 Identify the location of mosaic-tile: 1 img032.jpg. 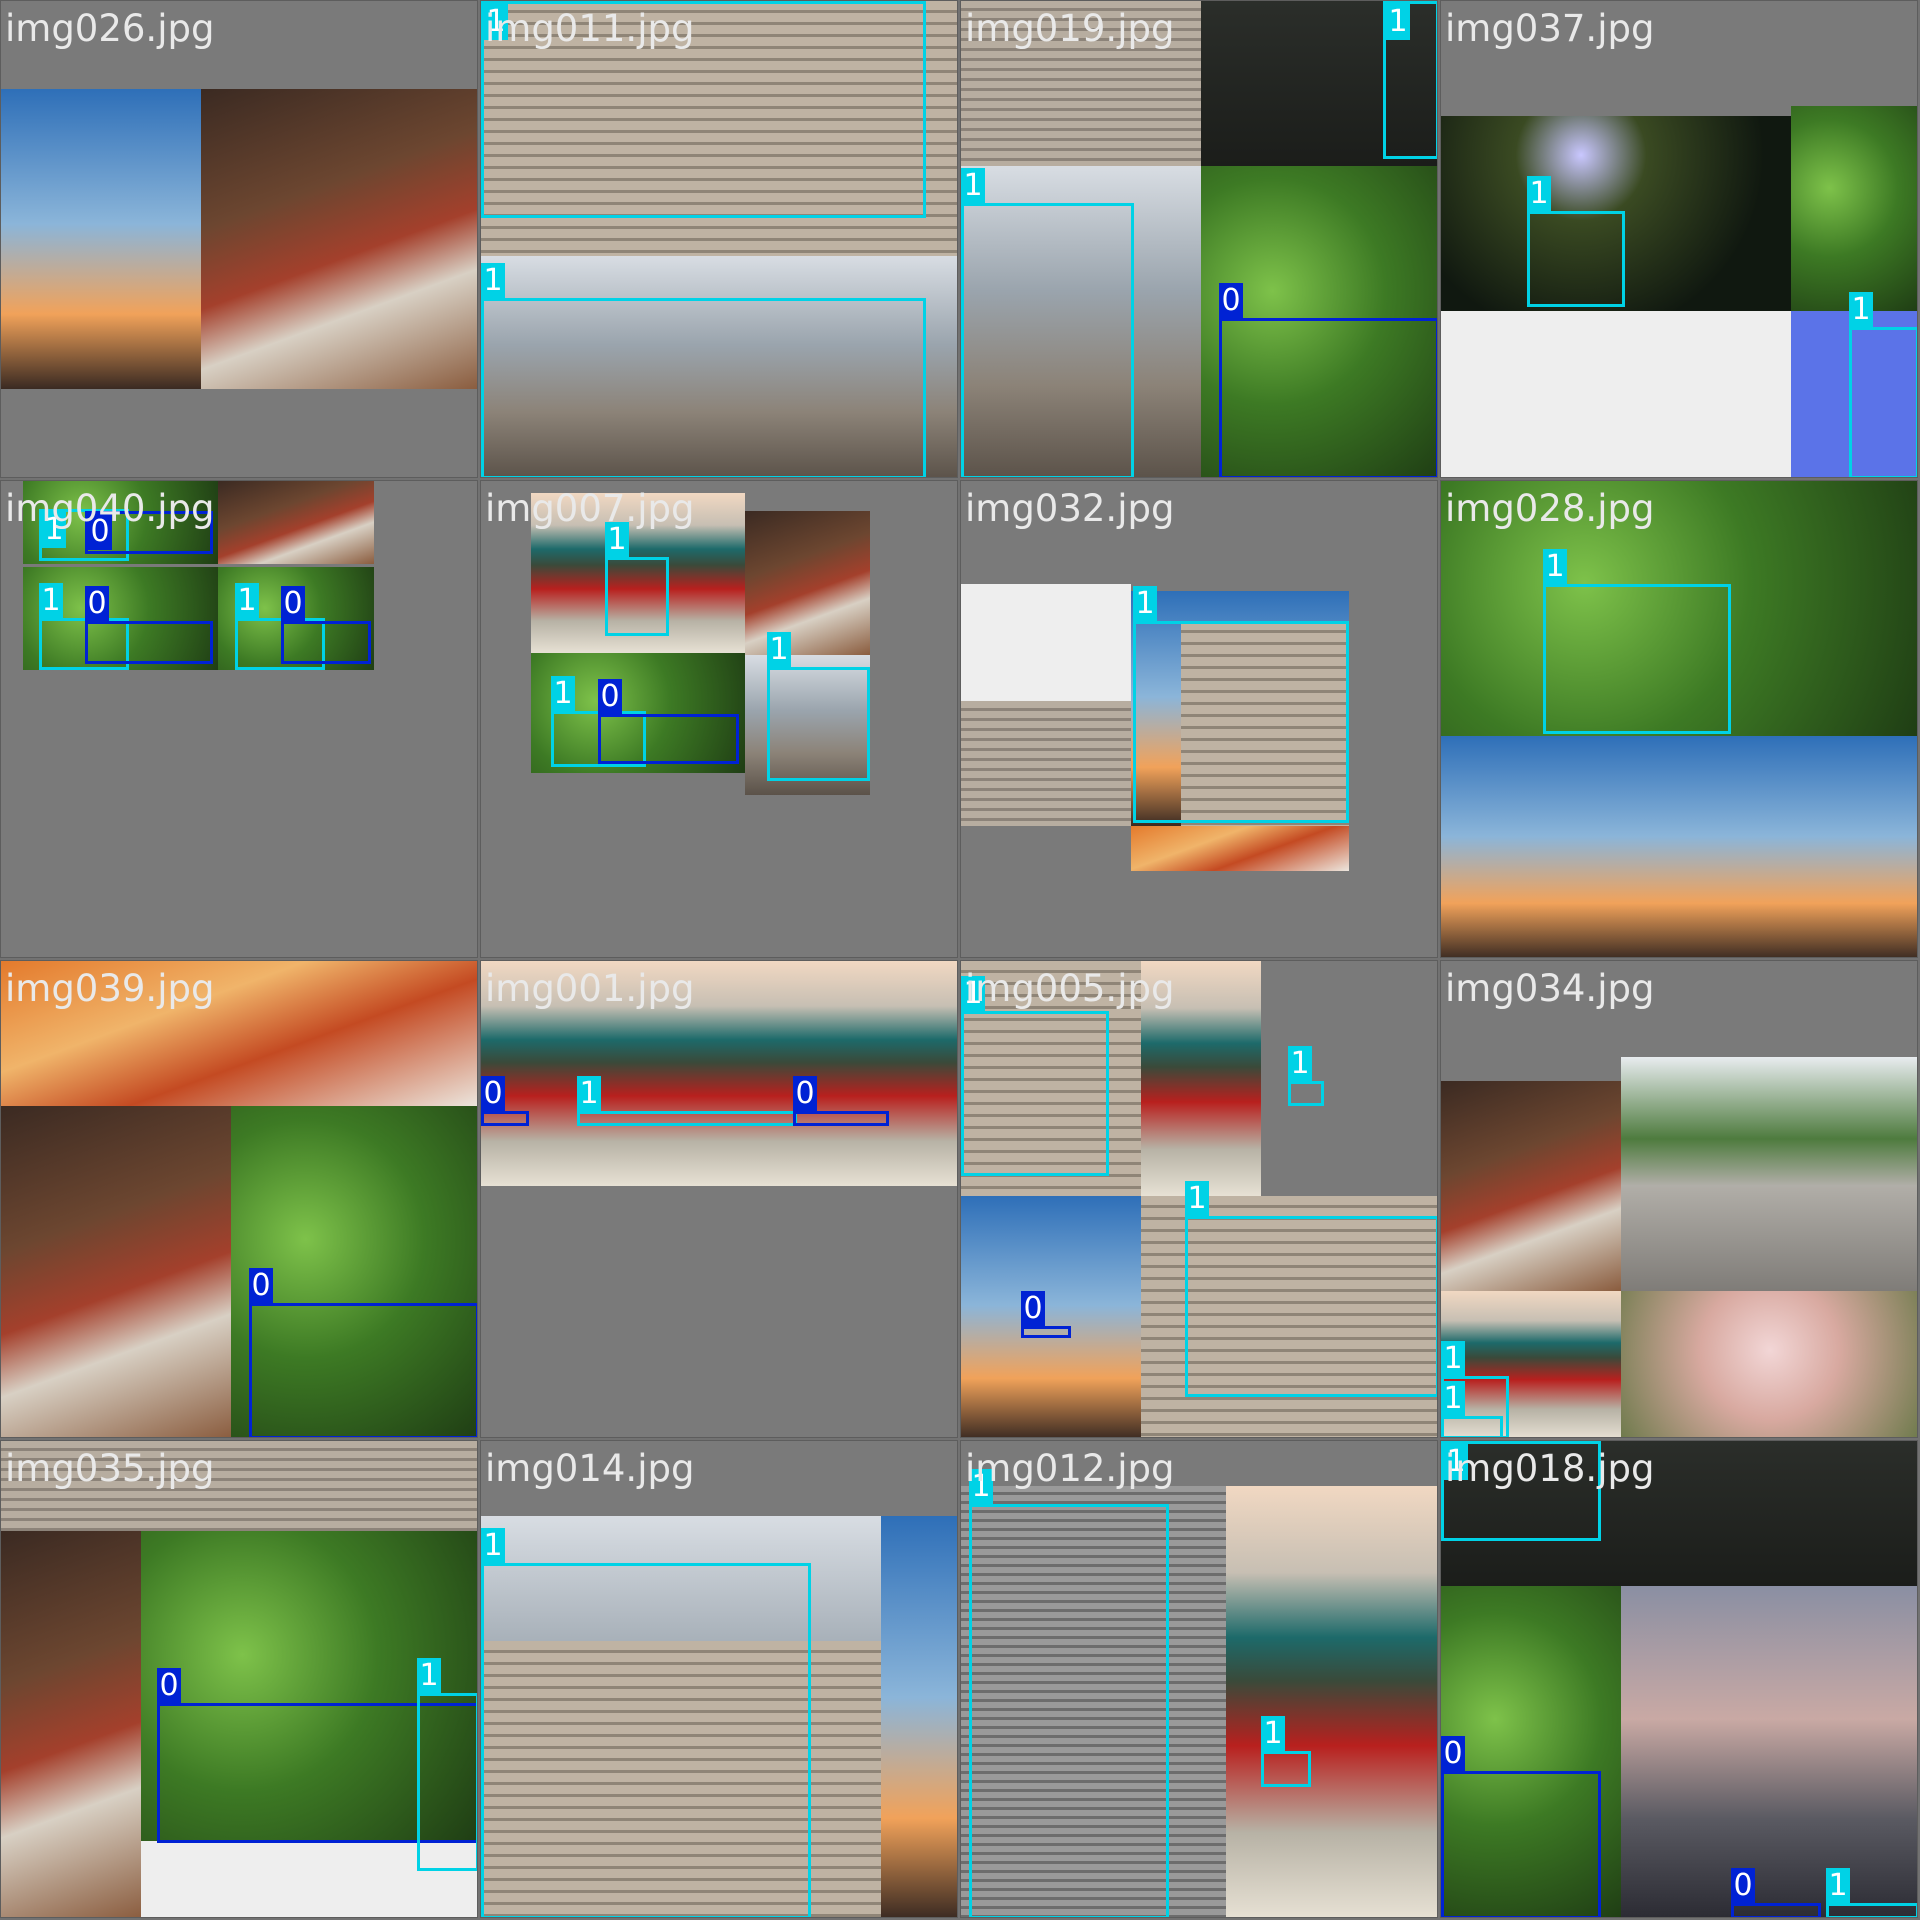
(1199, 719).